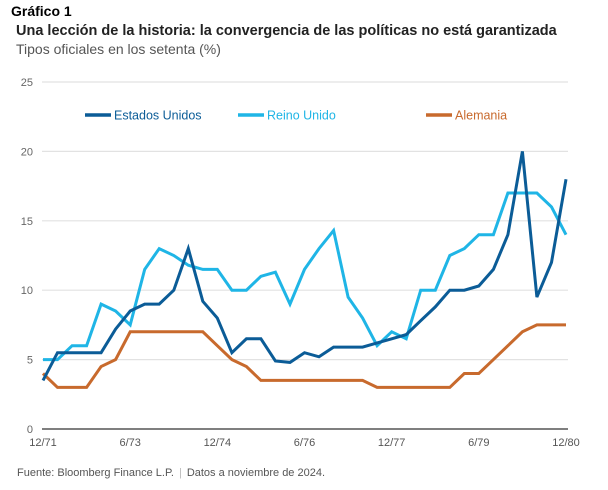 The width and height of the screenshot is (608, 490). What do you see at coordinates (41, 11) in the screenshot?
I see `figure-label: Gráfico 1` at bounding box center [41, 11].